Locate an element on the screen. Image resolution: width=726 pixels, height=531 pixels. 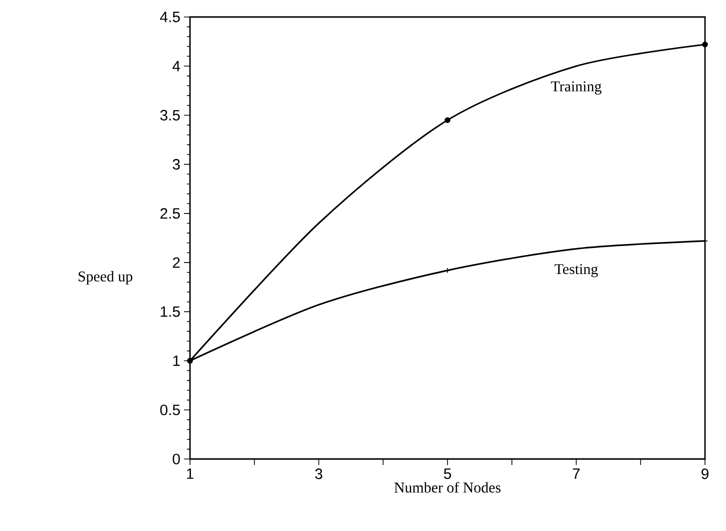
y-tick-label: 0.5 is located at coordinates (170, 410).